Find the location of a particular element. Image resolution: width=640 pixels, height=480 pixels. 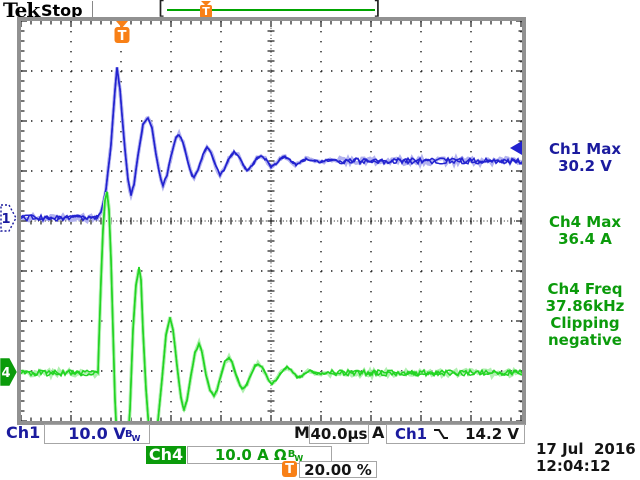

measurement-value: 30.2 V is located at coordinates (585, 166).